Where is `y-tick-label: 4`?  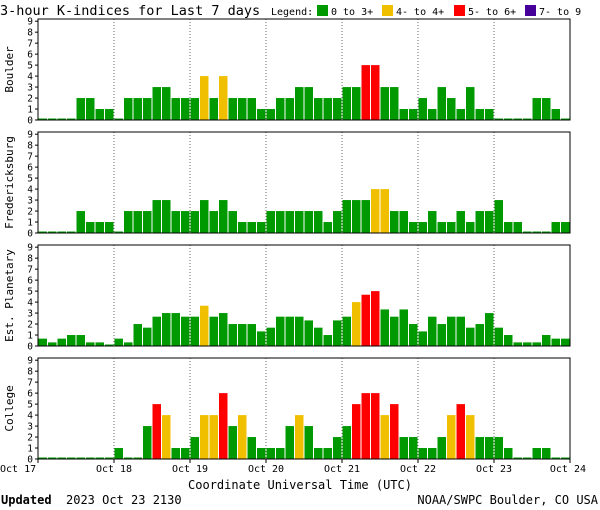 y-tick-label: 4 is located at coordinates (30, 303).